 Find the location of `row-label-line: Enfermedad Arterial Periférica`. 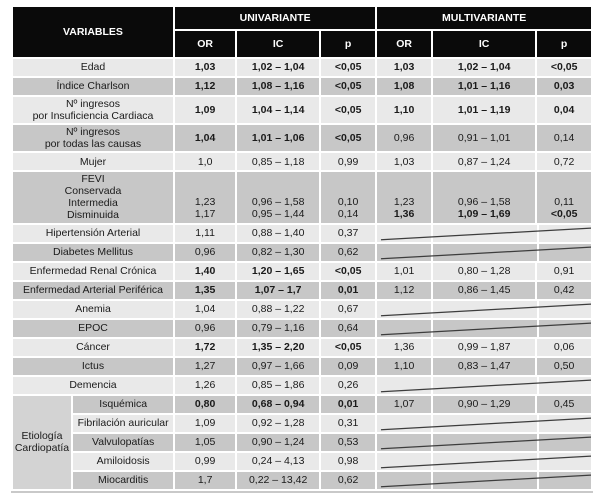

row-label-line: Enfermedad Arterial Periférica is located at coordinates (93, 289).